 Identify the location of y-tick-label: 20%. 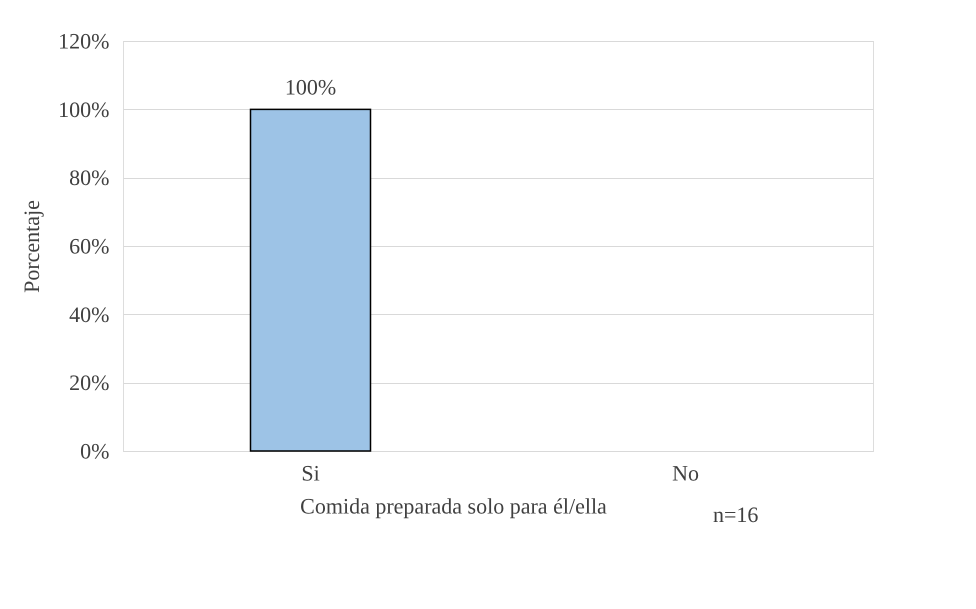
(89, 383).